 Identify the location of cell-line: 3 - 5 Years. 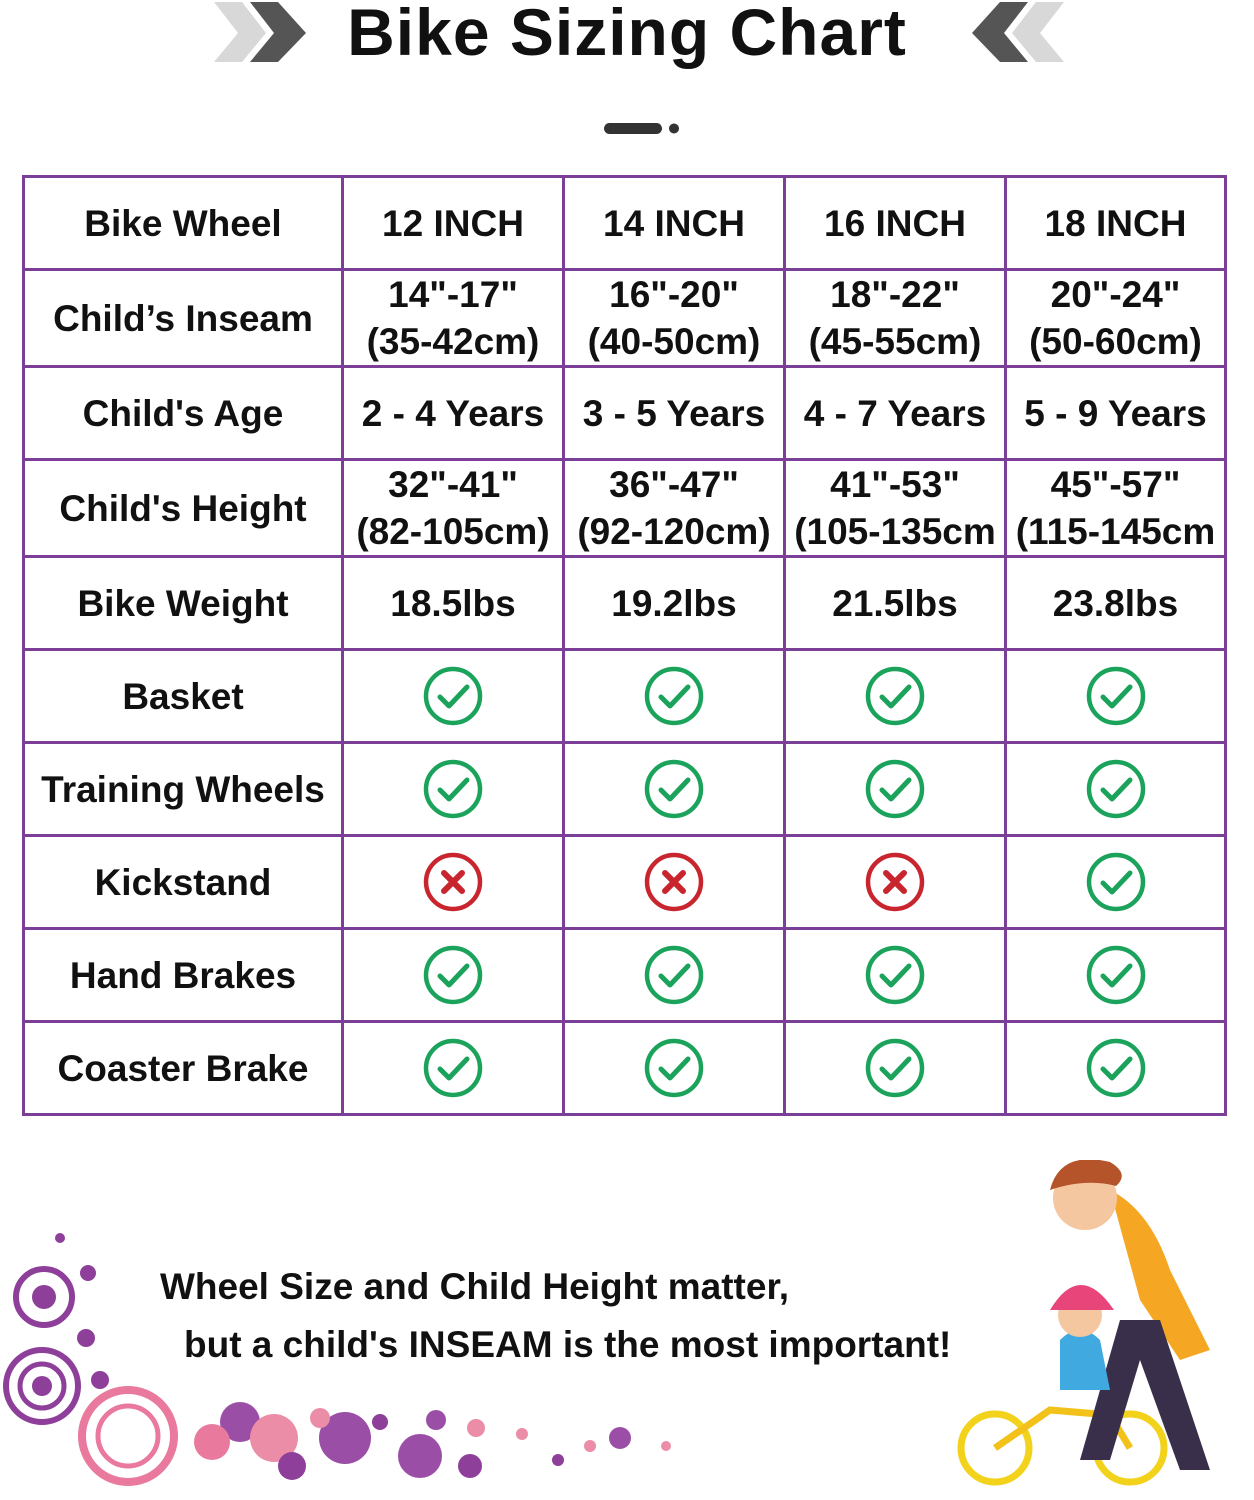
(674, 413).